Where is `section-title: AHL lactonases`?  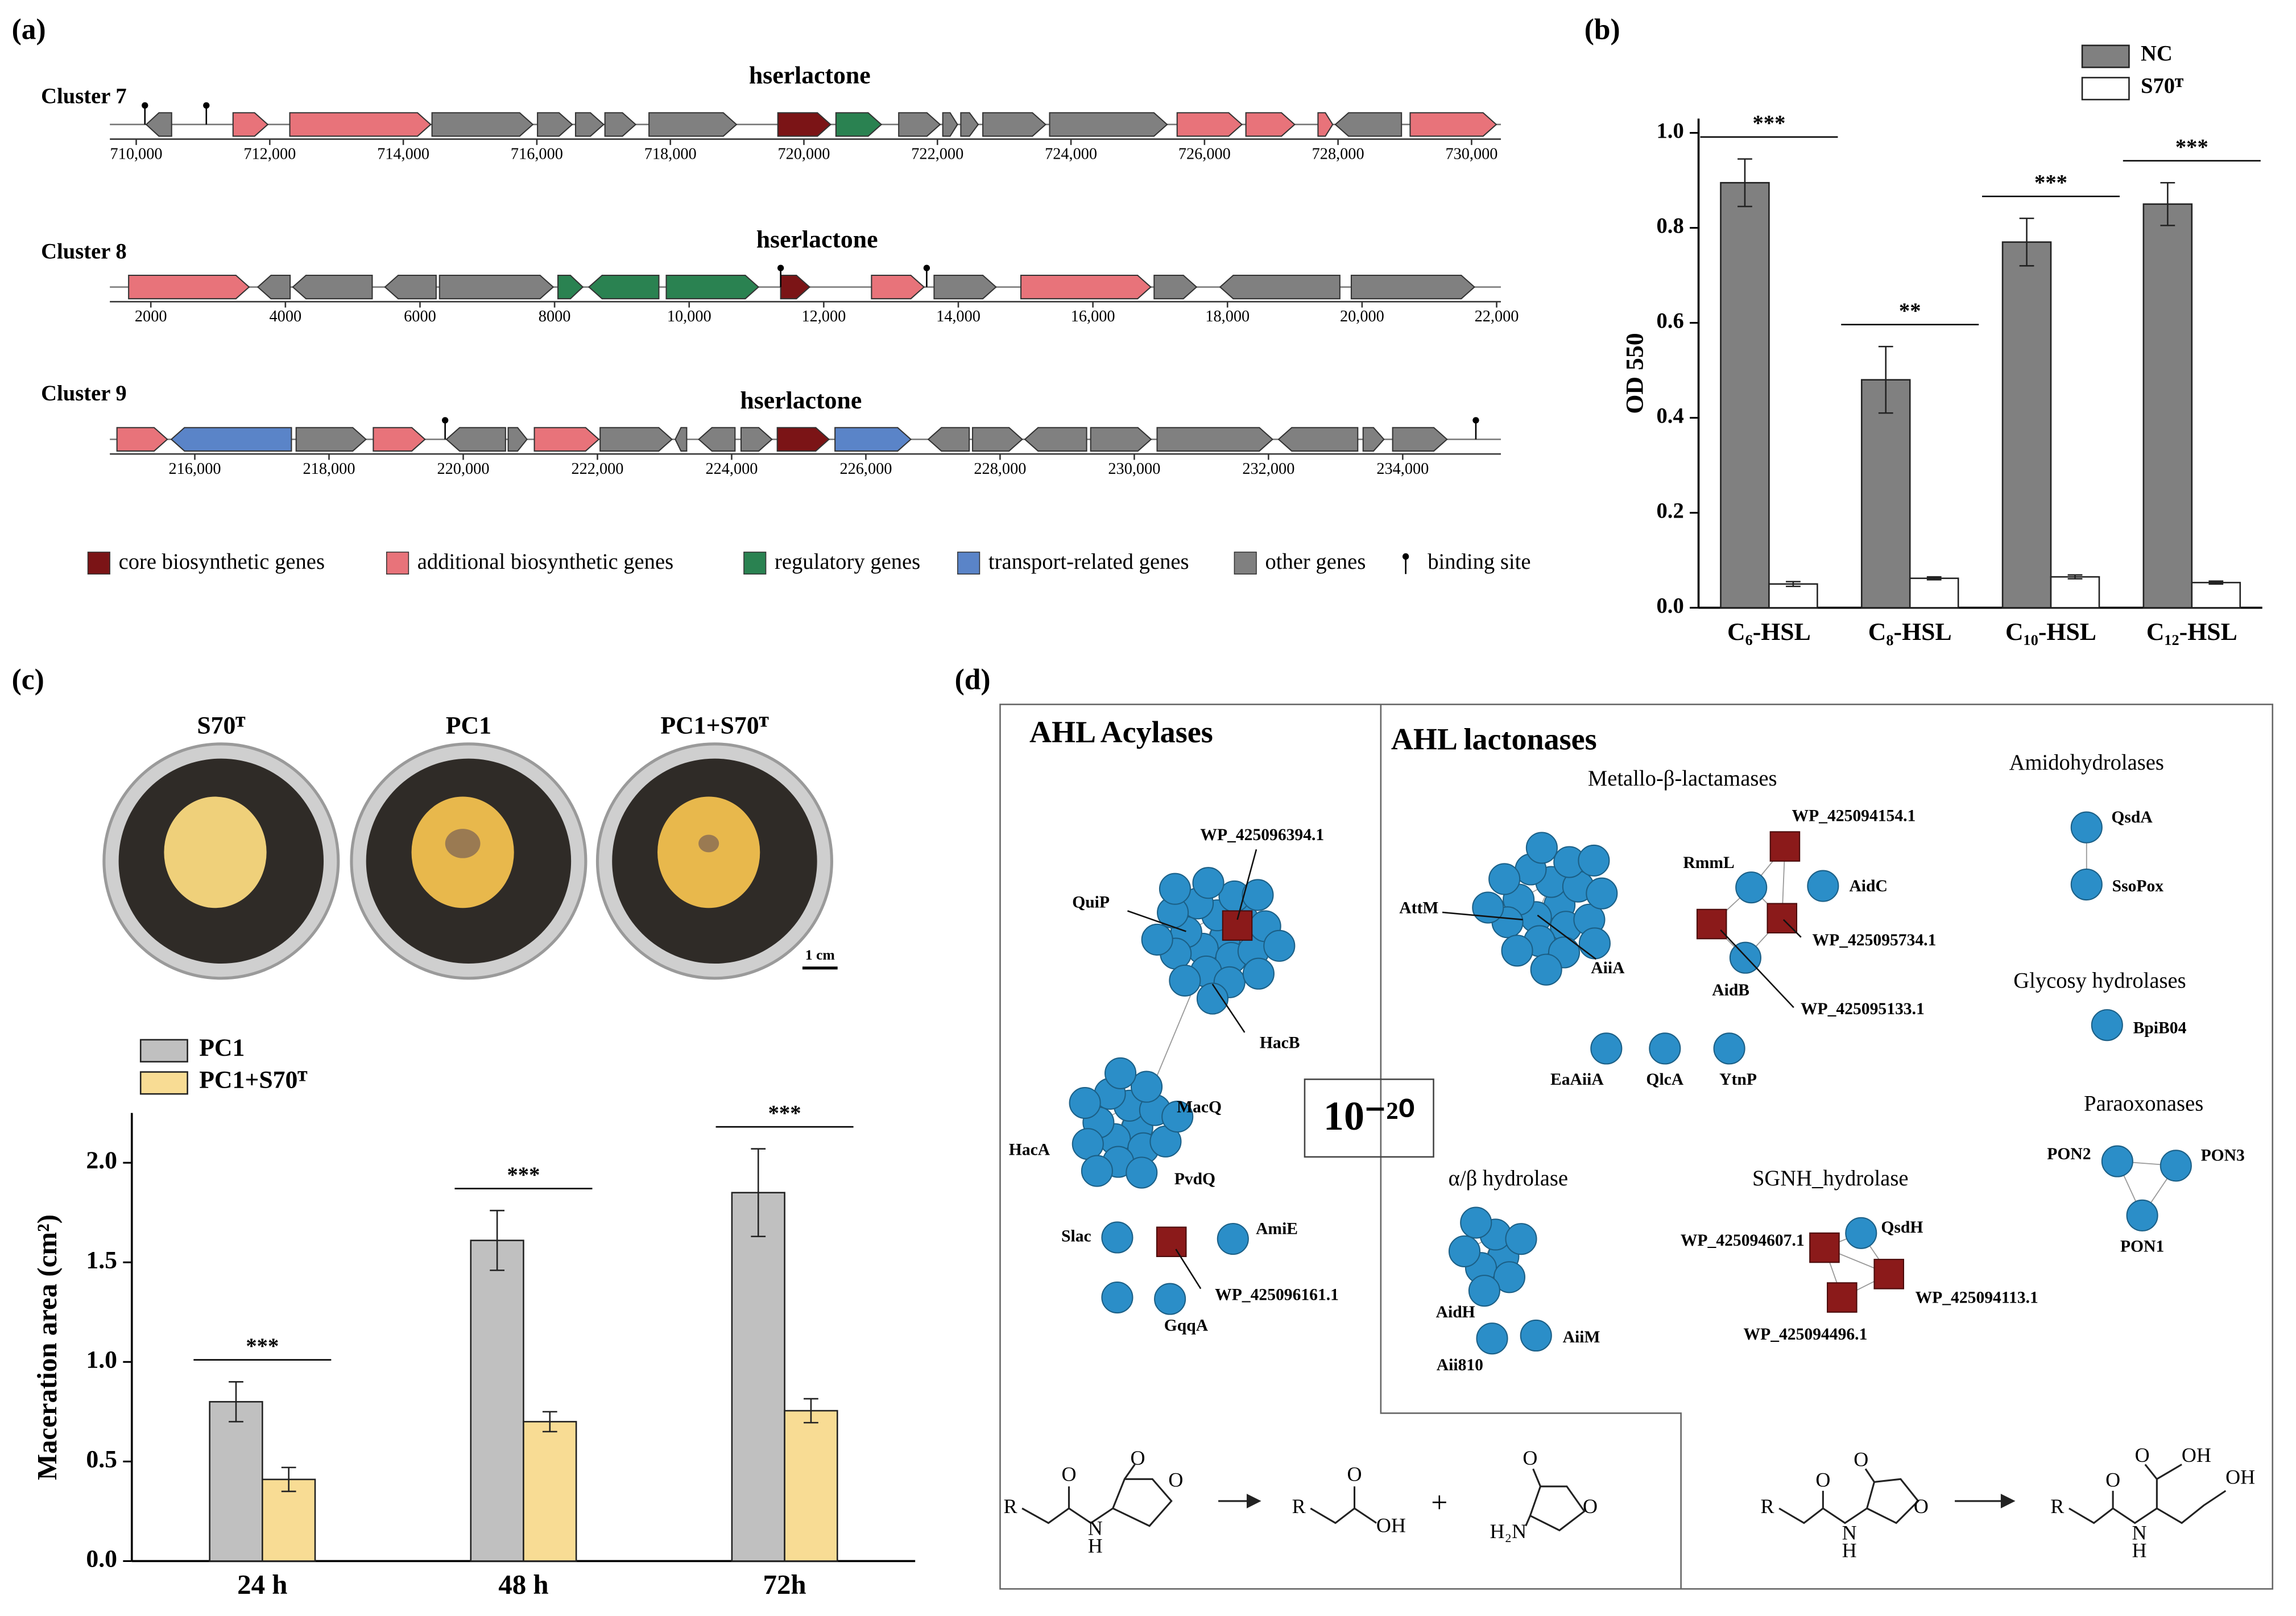 section-title: AHL lactonases is located at coordinates (1494, 739).